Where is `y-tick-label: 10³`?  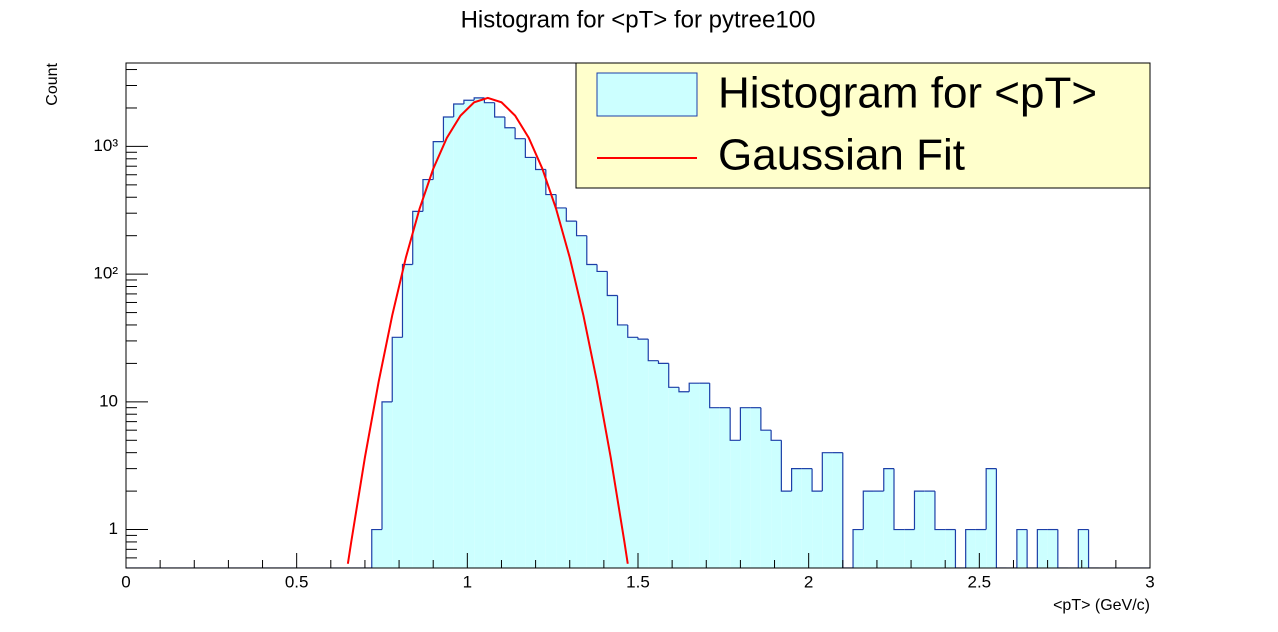
y-tick-label: 10³ is located at coordinates (105, 145).